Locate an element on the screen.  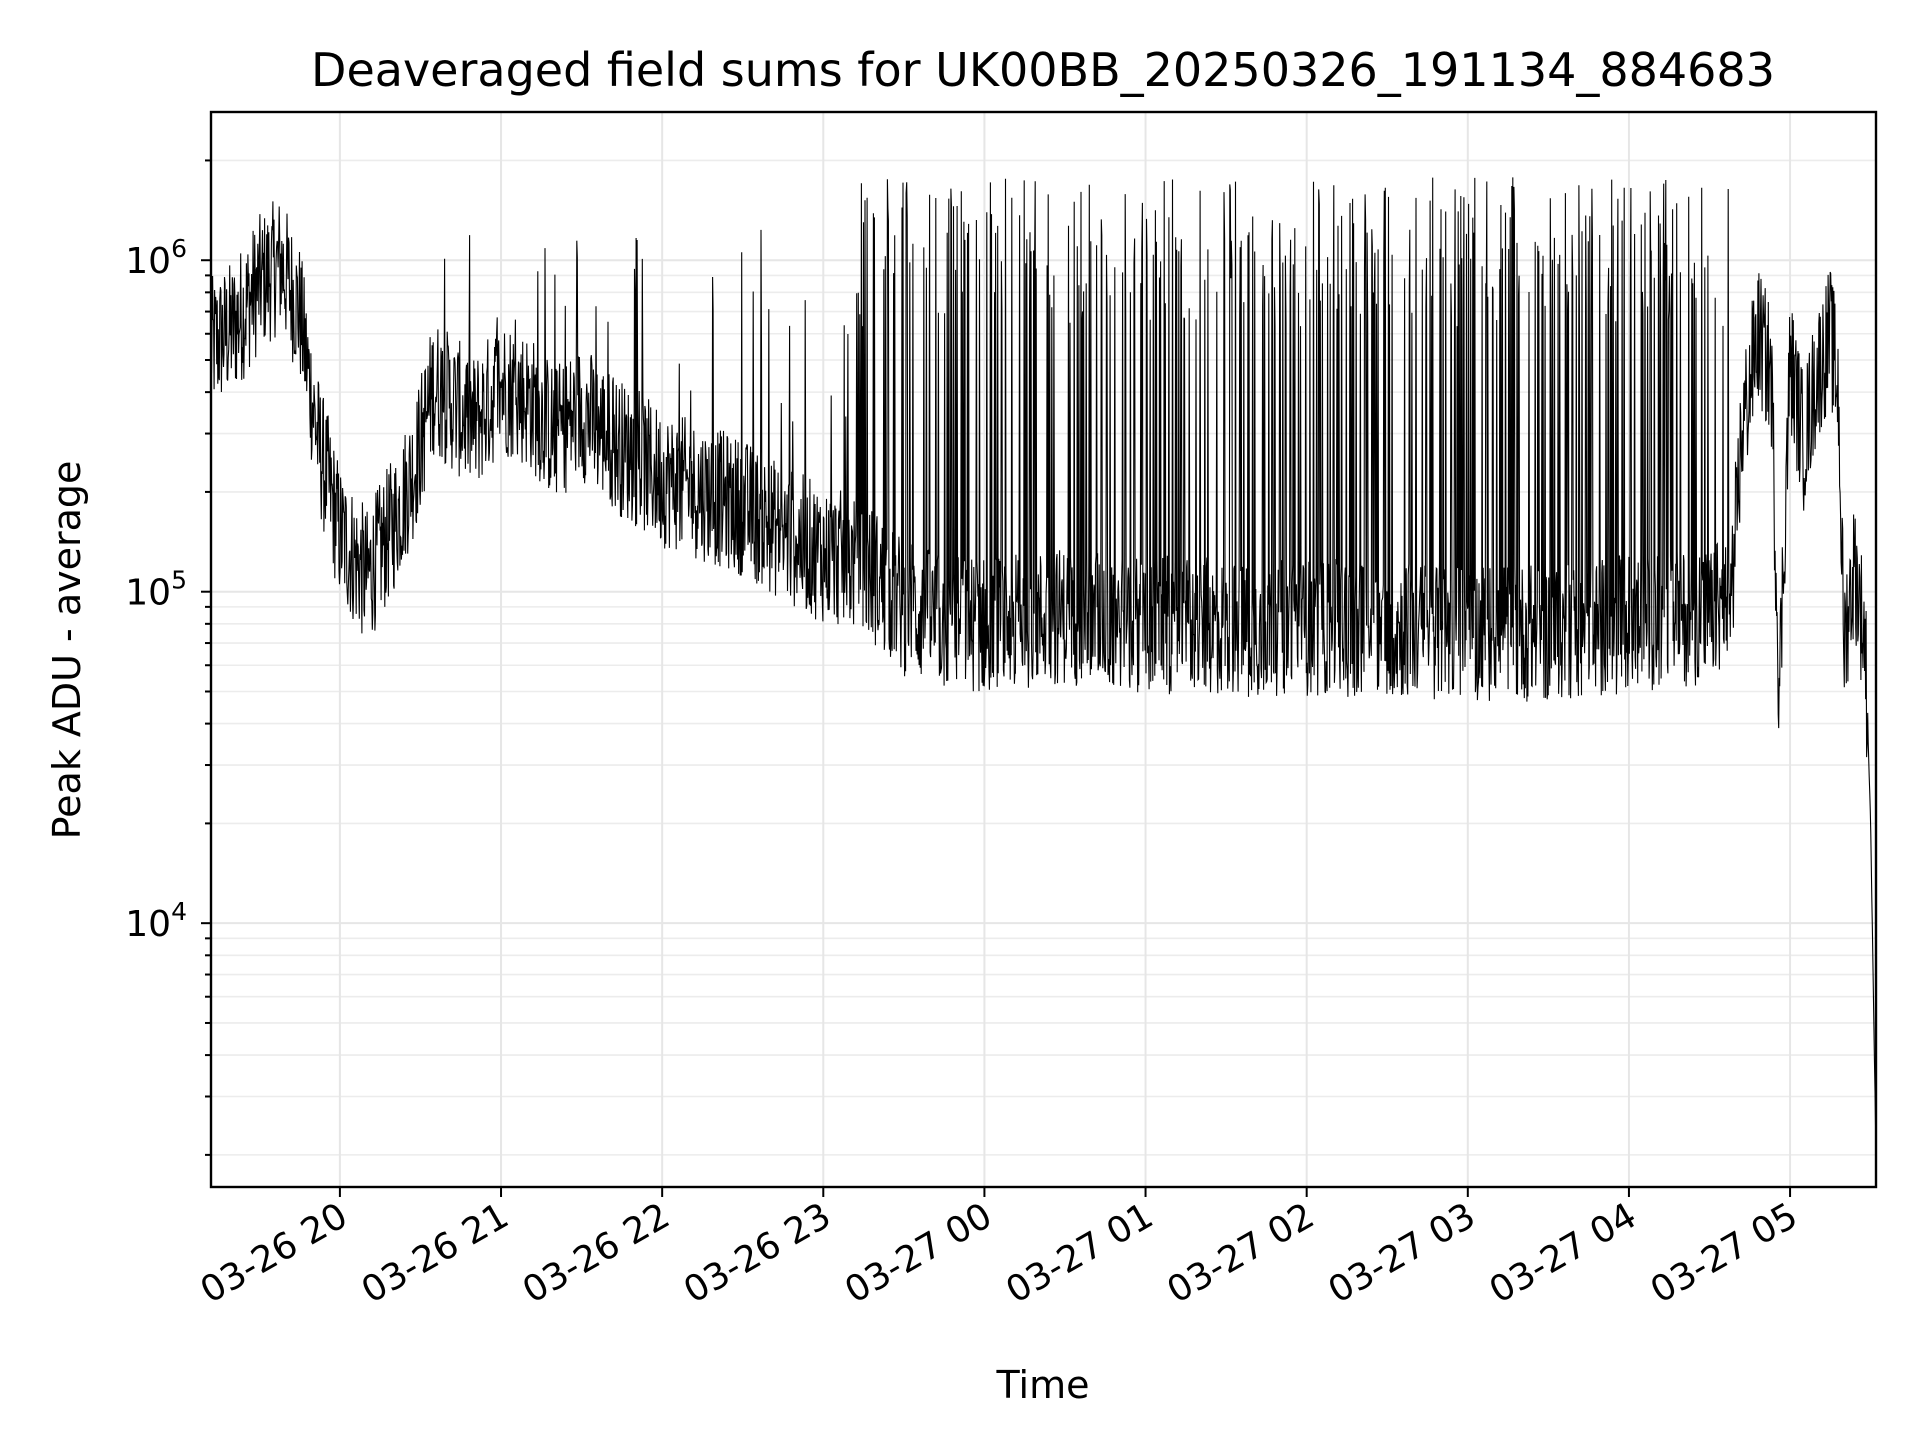
x-tick-label: 03-27 00 is located at coordinates (918, 1253).